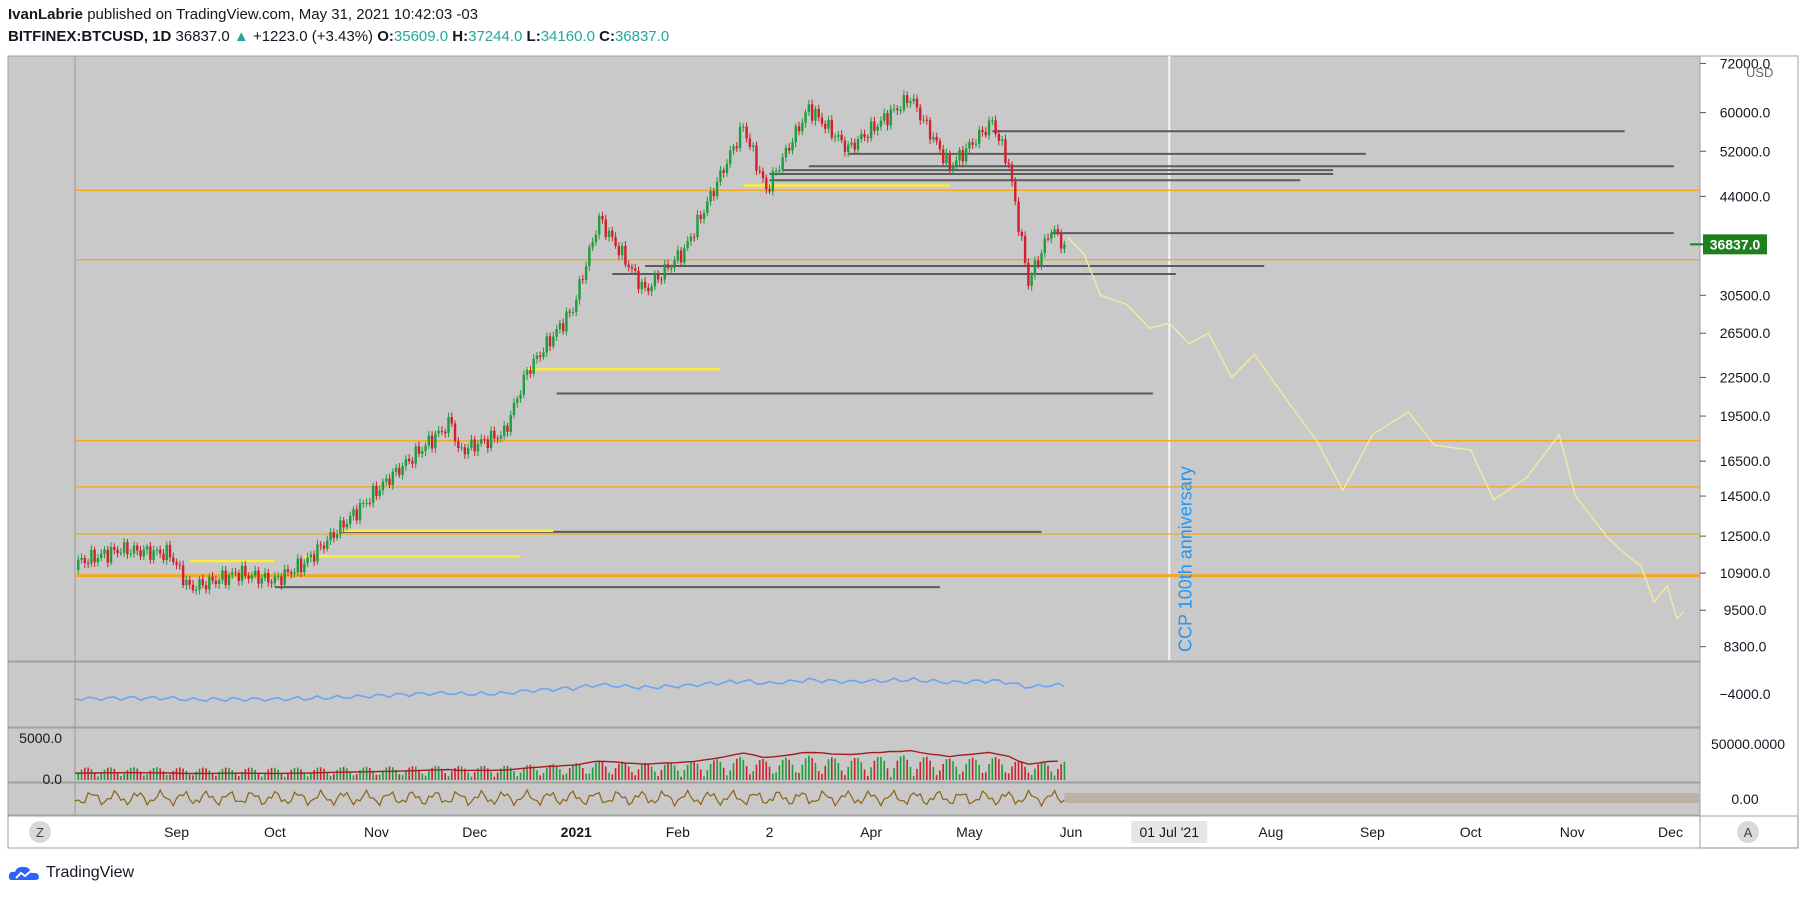 Image resolution: width=1805 pixels, height=899 pixels. What do you see at coordinates (576, 832) in the screenshot?
I see `time-tick-label: 2021` at bounding box center [576, 832].